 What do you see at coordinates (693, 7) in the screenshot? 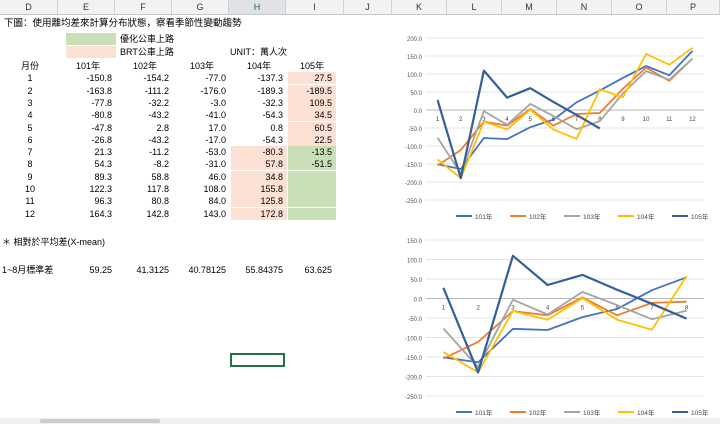
I see `column-header-p: P` at bounding box center [693, 7].